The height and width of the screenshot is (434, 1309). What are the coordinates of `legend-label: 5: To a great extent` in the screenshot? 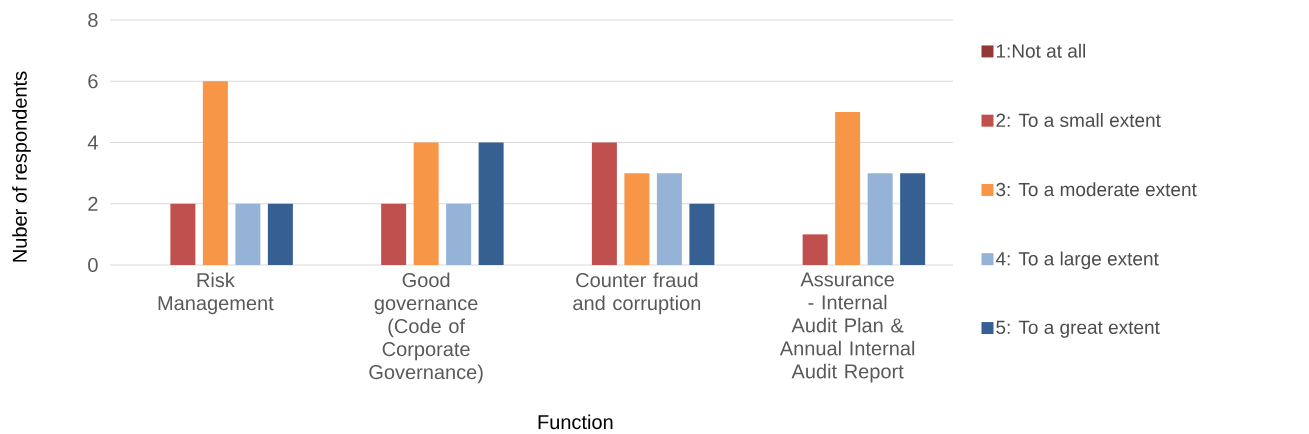 It's located at (1078, 329).